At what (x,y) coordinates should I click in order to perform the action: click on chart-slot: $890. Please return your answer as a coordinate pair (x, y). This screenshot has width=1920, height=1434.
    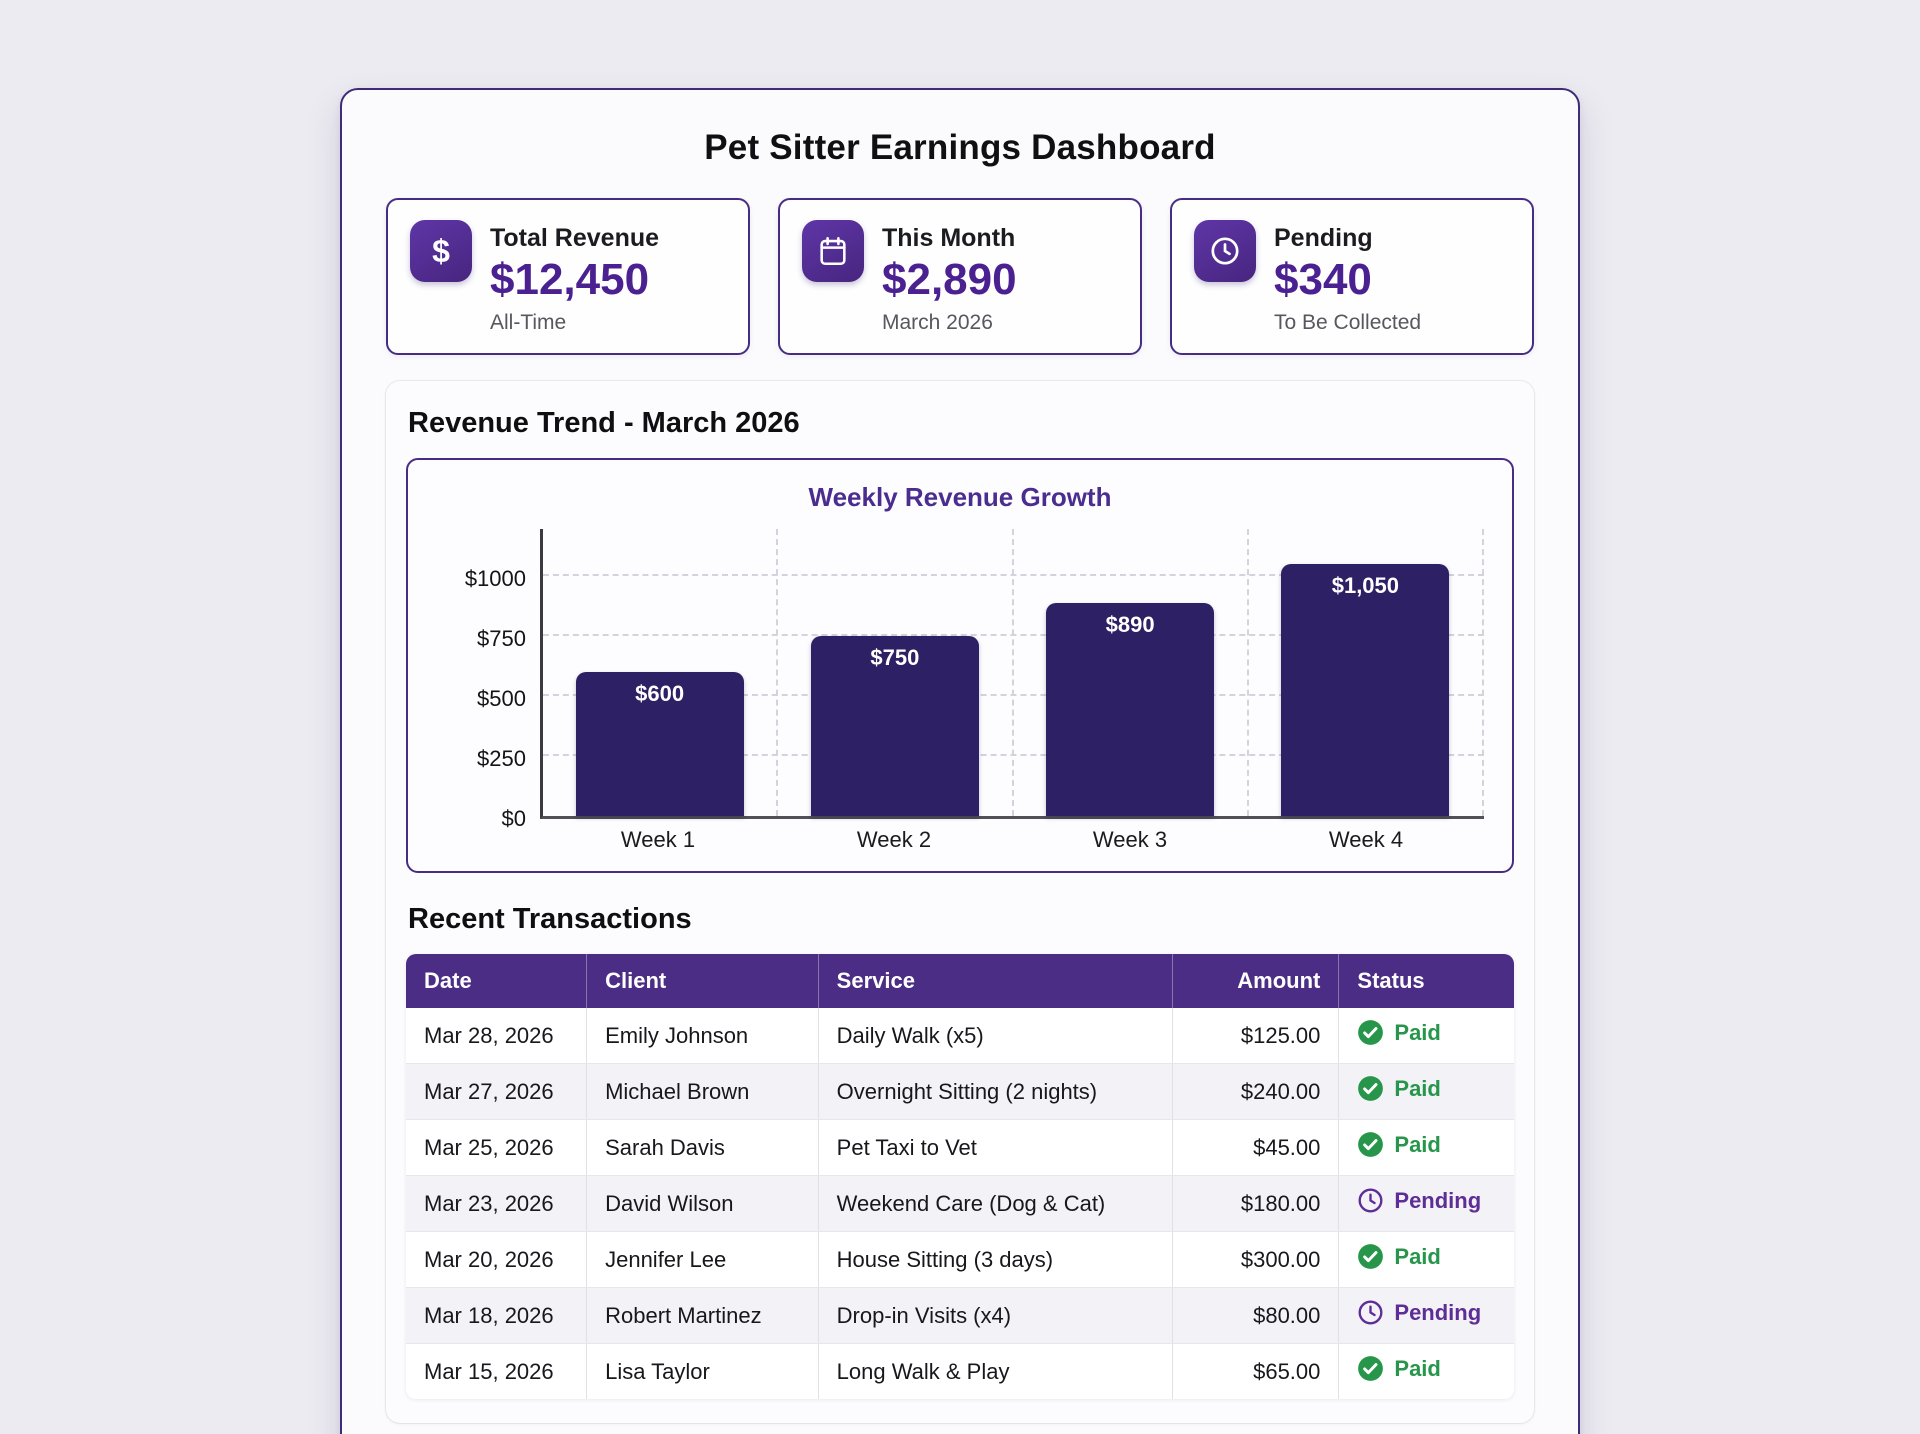
    Looking at the image, I should click on (1131, 673).